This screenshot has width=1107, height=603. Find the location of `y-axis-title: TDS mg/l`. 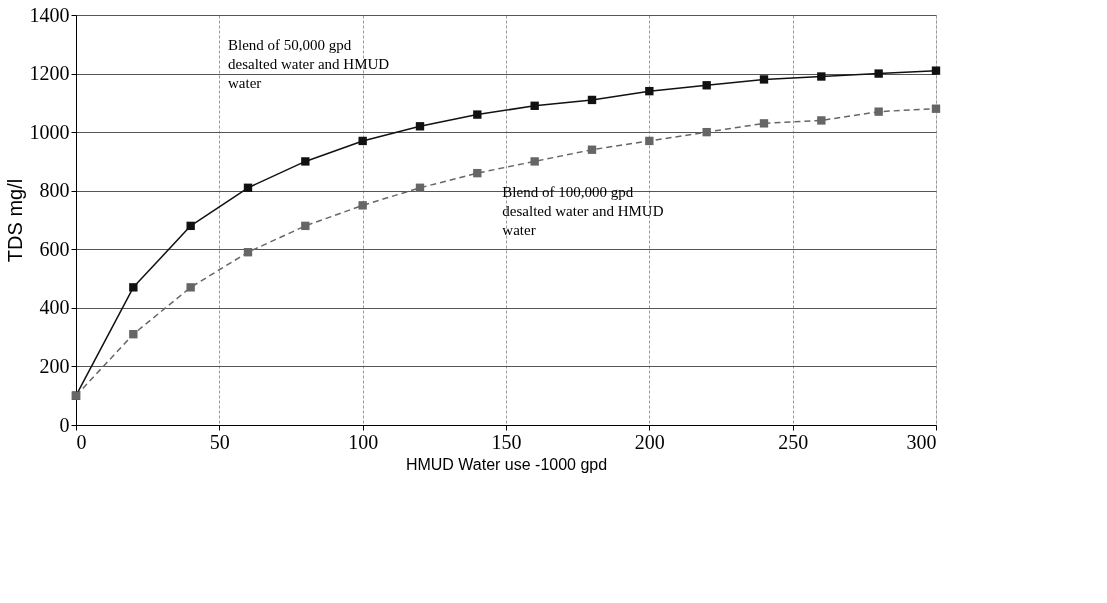

y-axis-title: TDS mg/l is located at coordinates (14, 220).